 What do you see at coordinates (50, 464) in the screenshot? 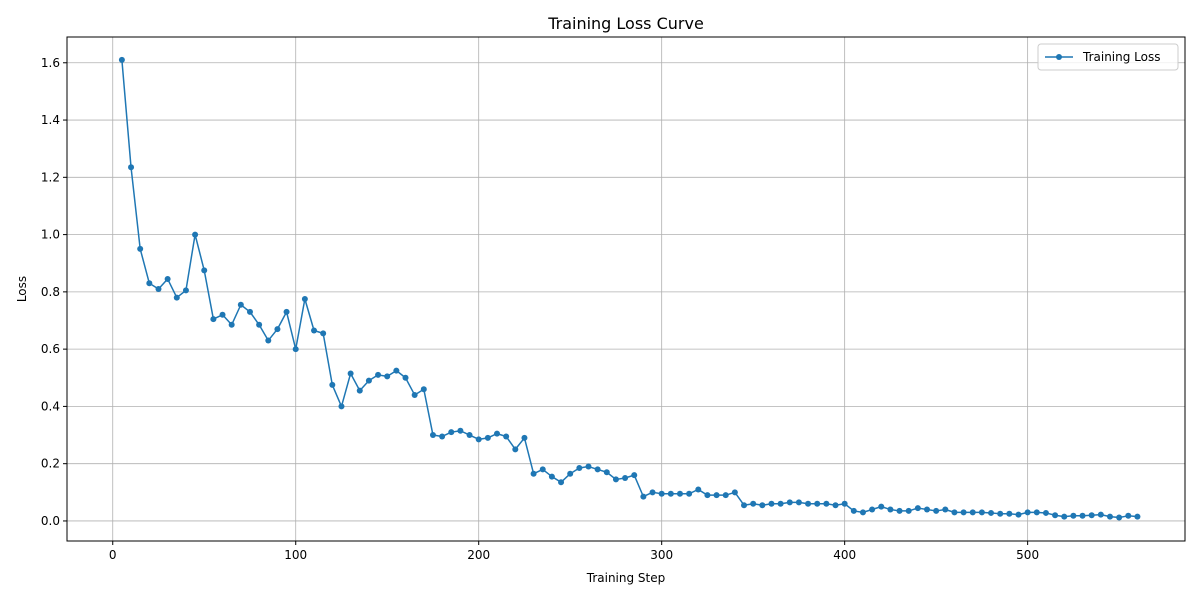
I see `y-tick-label: 0.2` at bounding box center [50, 464].